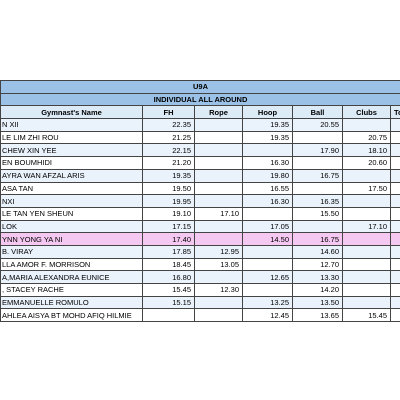 This screenshot has height=400, width=400. Describe the element at coordinates (317, 315) in the screenshot. I see `score-cell: 13.65` at that location.